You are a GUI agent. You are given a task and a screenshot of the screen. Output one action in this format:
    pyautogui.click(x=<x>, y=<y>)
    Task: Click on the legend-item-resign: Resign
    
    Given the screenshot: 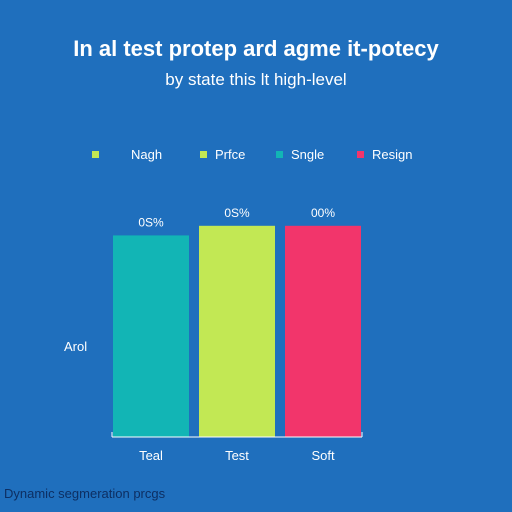 What is the action you would take?
    pyautogui.click(x=384, y=154)
    